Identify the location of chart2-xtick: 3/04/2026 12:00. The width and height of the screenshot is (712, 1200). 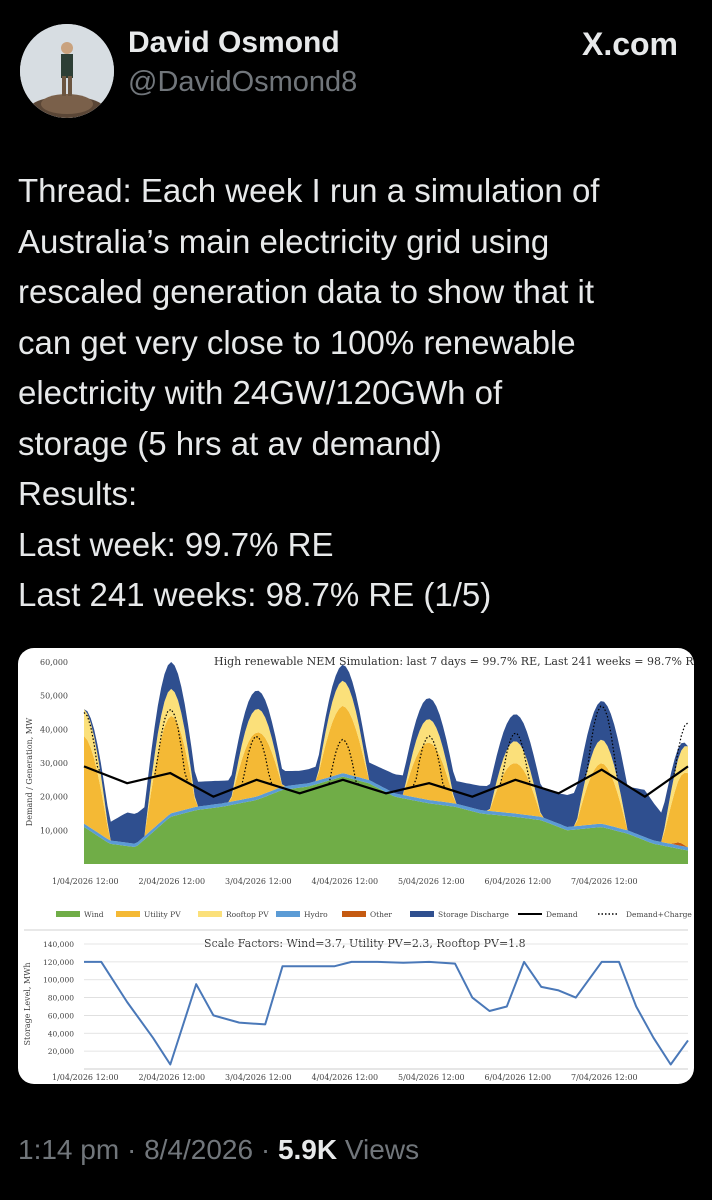
(258, 1077).